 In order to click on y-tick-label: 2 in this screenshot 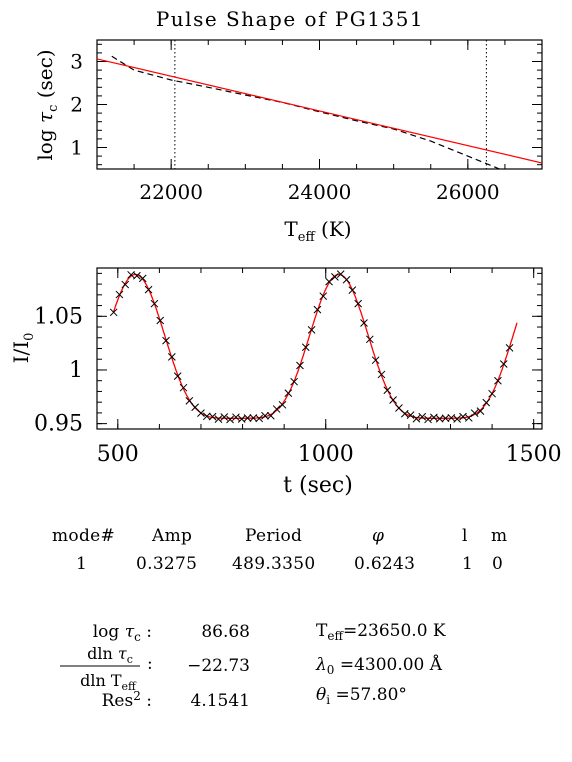, I will do `click(76, 105)`.